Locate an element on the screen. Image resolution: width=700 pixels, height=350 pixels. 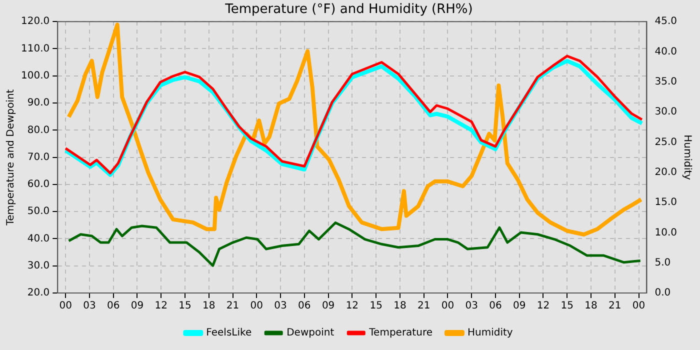
y2-tick-label: 30.0 is located at coordinates (665, 112).